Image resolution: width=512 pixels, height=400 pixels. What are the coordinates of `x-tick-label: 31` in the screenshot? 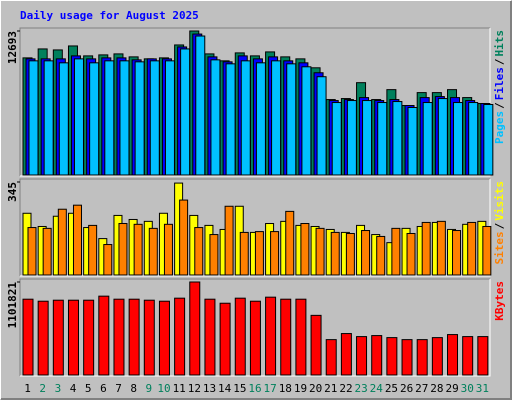 It's located at (482, 388).